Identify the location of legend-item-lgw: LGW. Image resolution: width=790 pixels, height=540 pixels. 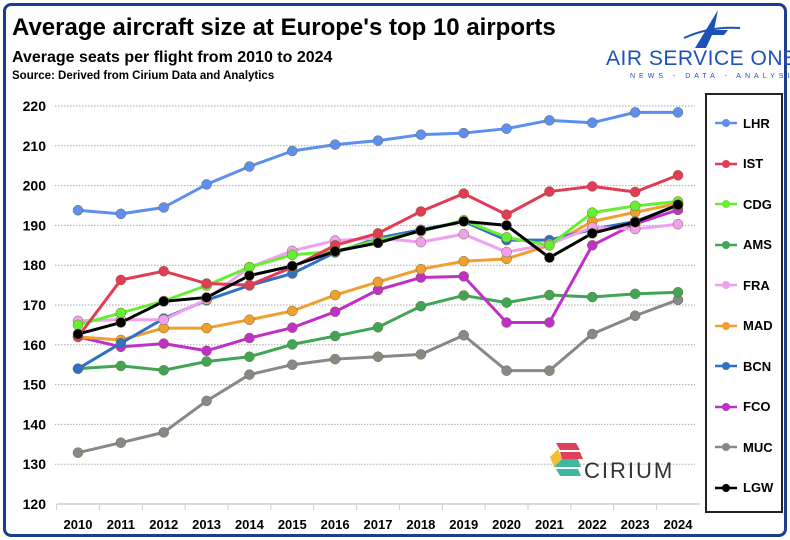
(744, 488).